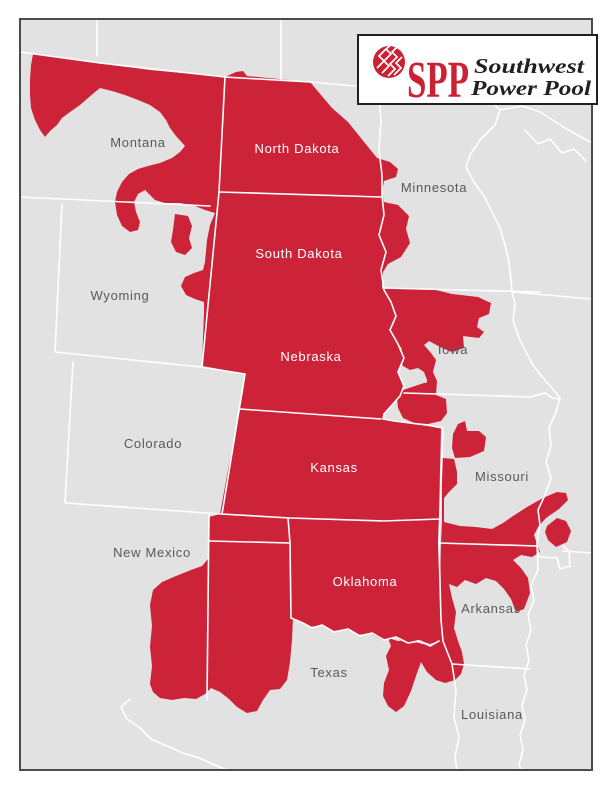 This screenshot has width=612, height=792. Describe the element at coordinates (422, 402) in the screenshot. I see `footprint-nw-missouri` at that location.